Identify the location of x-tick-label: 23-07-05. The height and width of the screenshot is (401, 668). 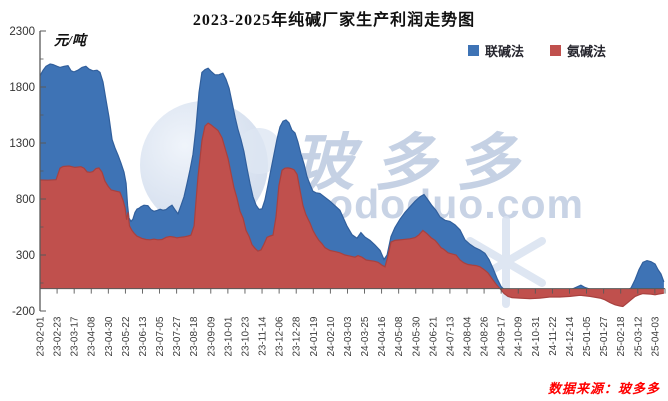
(160, 336).